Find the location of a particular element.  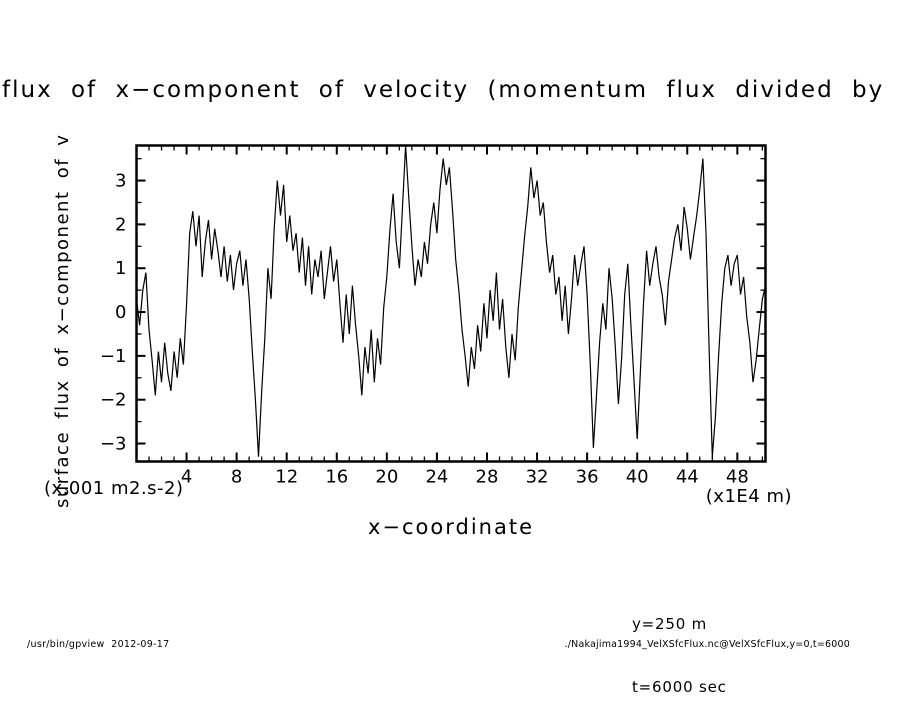

y-tick-label: 0 is located at coordinates (120, 312).